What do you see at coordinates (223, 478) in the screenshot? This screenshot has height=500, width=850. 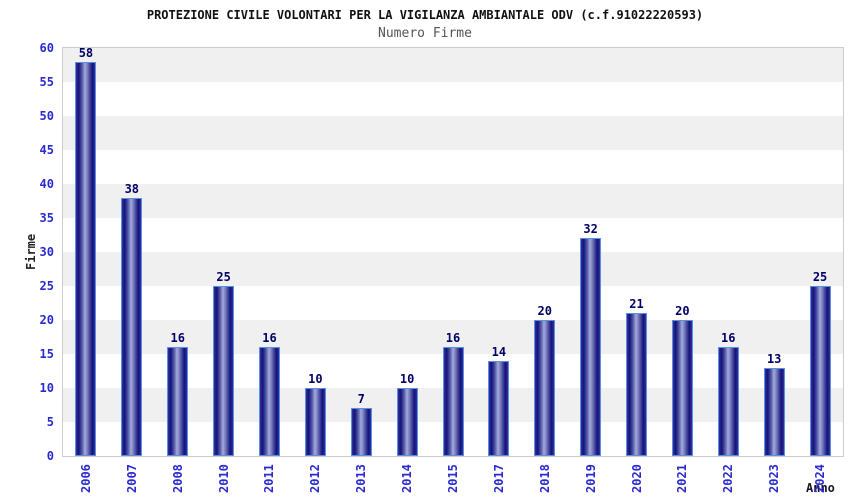 I see `x-tick-label: 2010` at bounding box center [223, 478].